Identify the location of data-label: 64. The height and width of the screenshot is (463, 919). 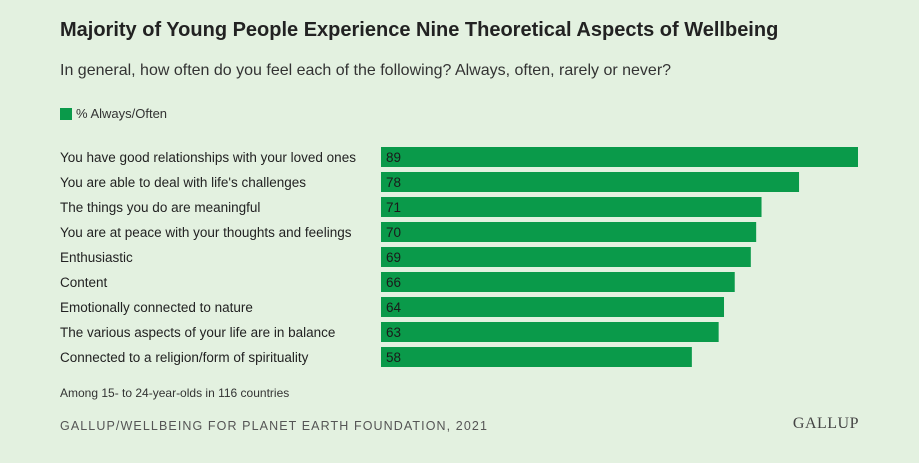
(394, 307).